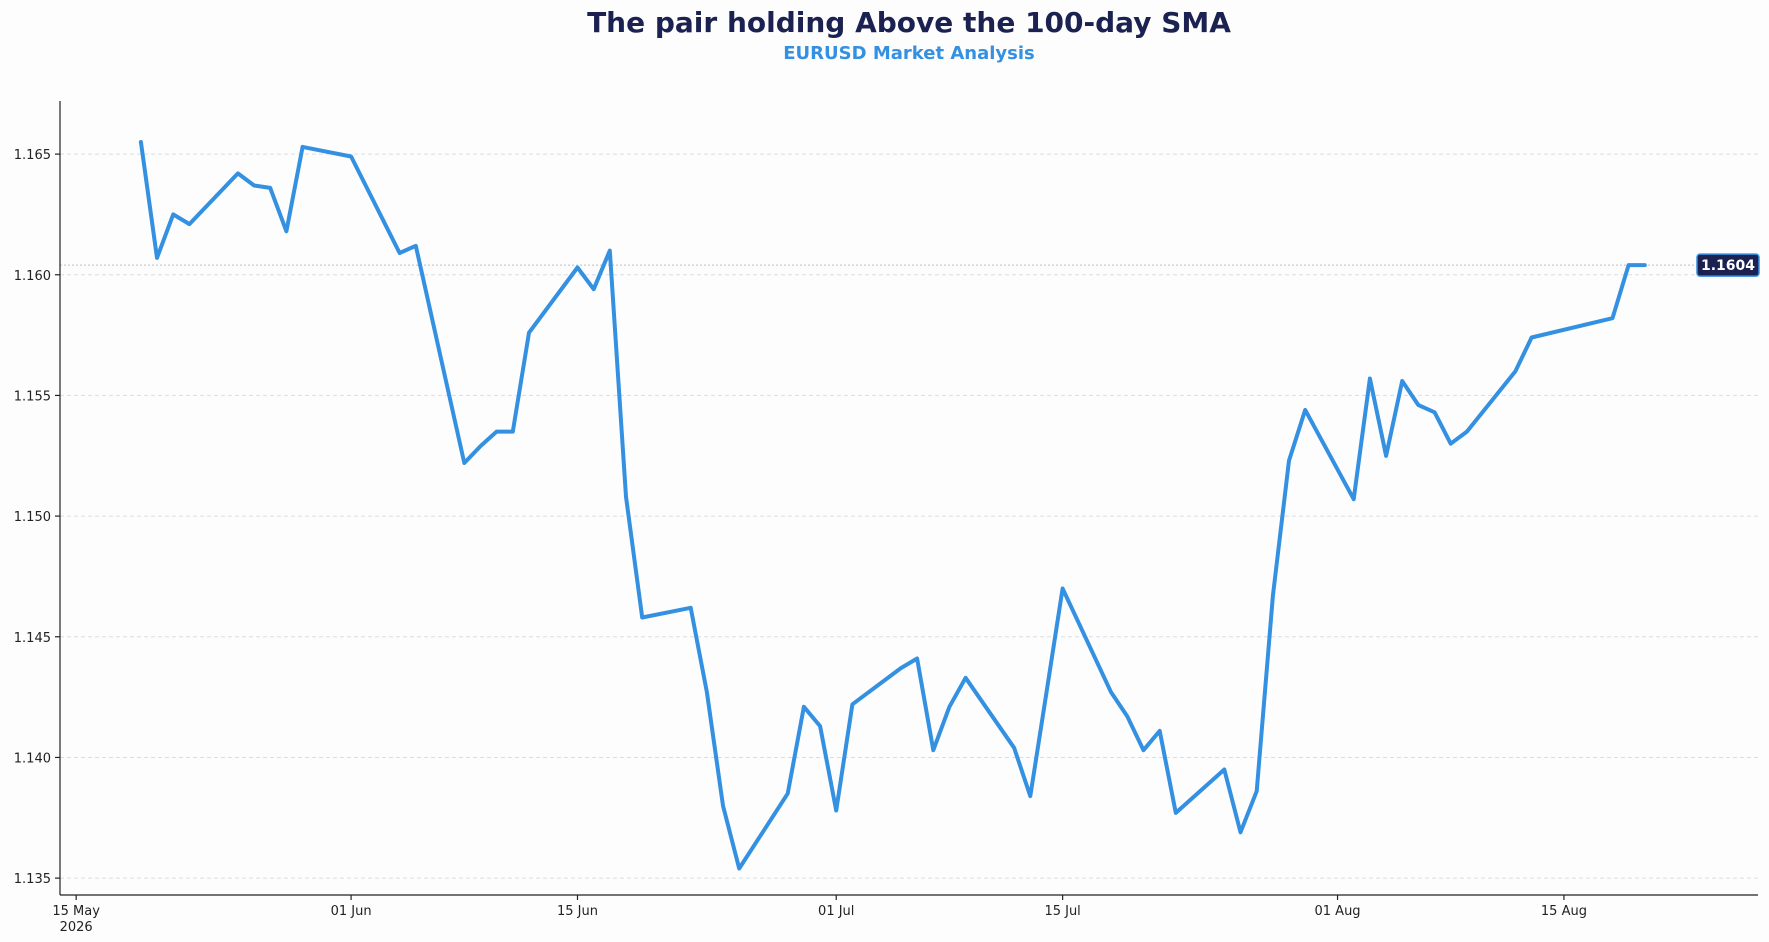 Image resolution: width=1769 pixels, height=942 pixels. I want to click on y-tick-label: 1.155, so click(32, 396).